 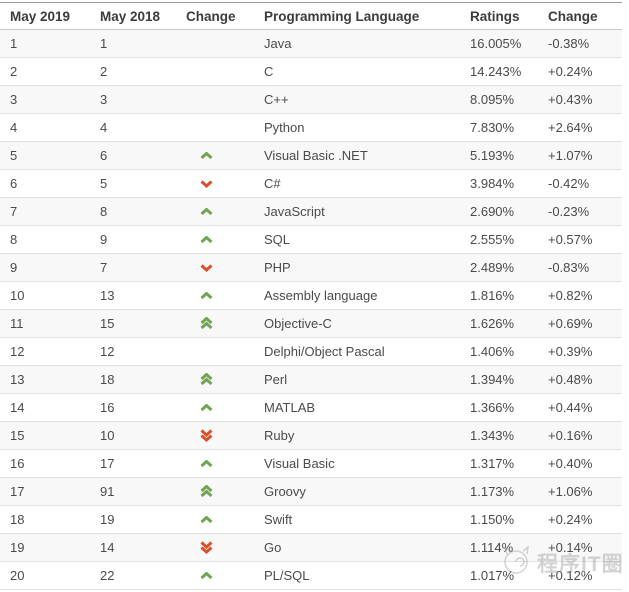 I want to click on rank-may-2019: 8, so click(x=14, y=239).